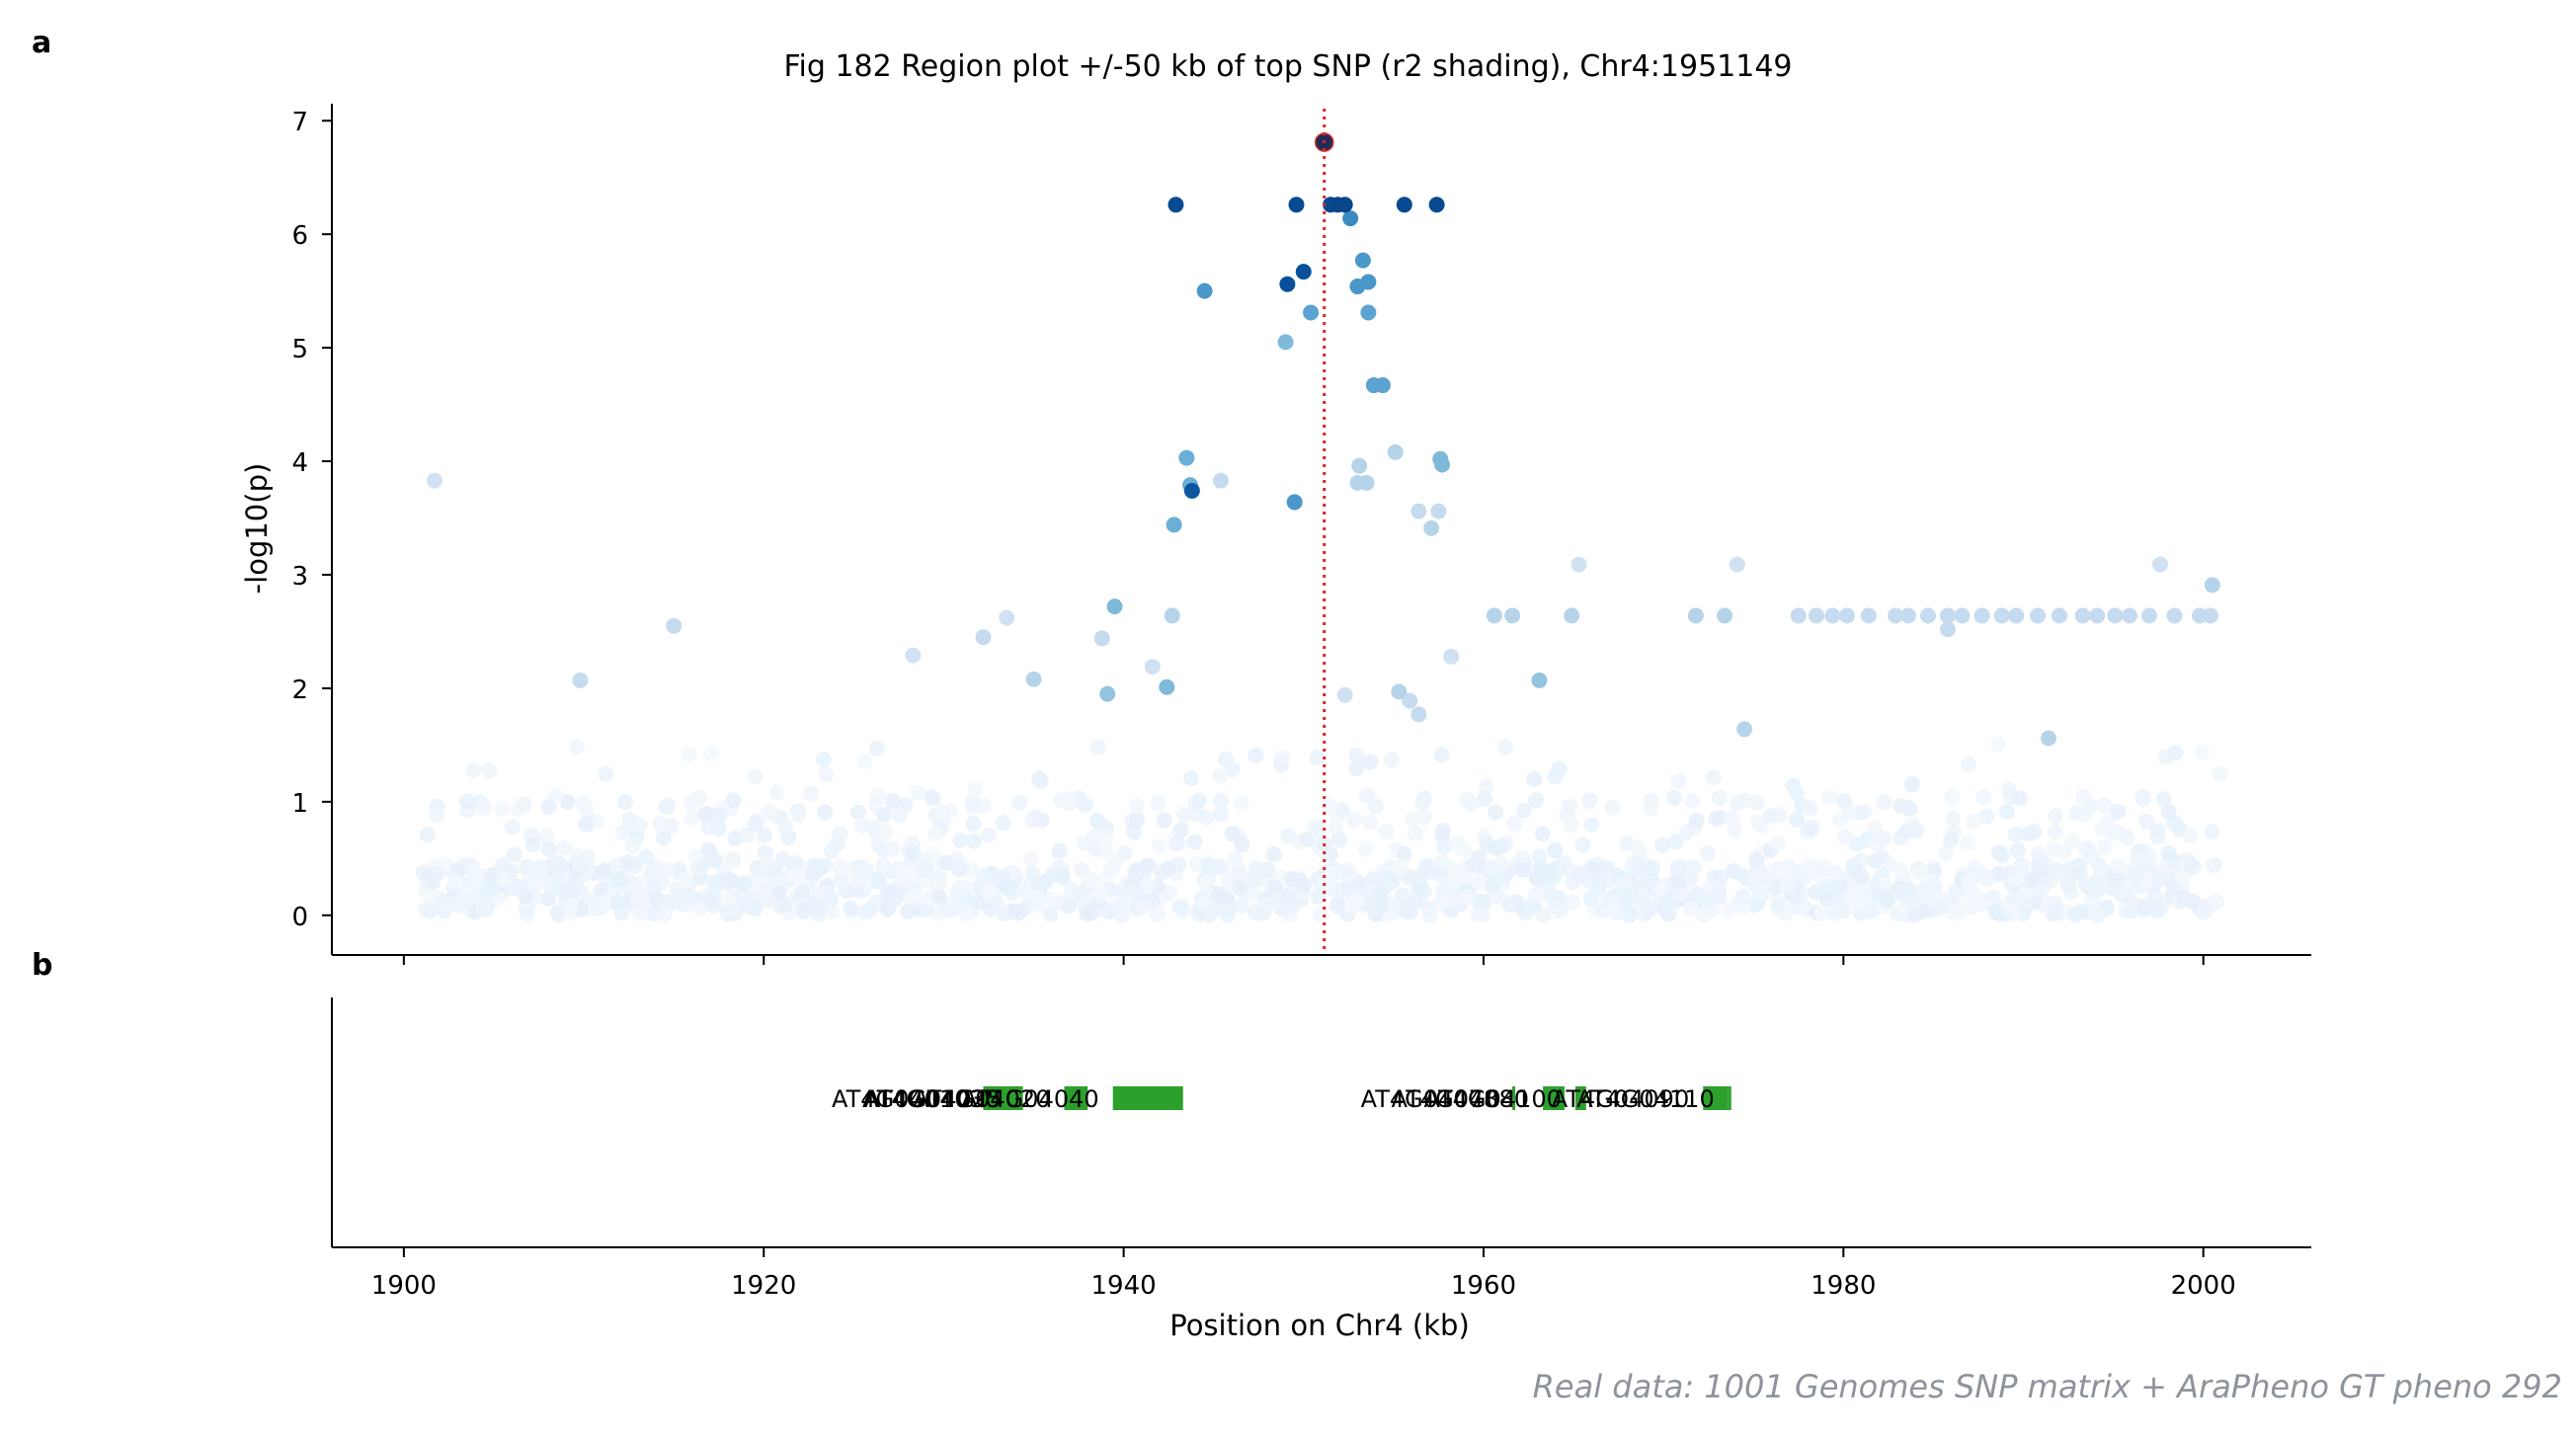 This screenshot has width=2576, height=1434. Describe the element at coordinates (1514, 1098) in the screenshot. I see `gene-box` at that location.